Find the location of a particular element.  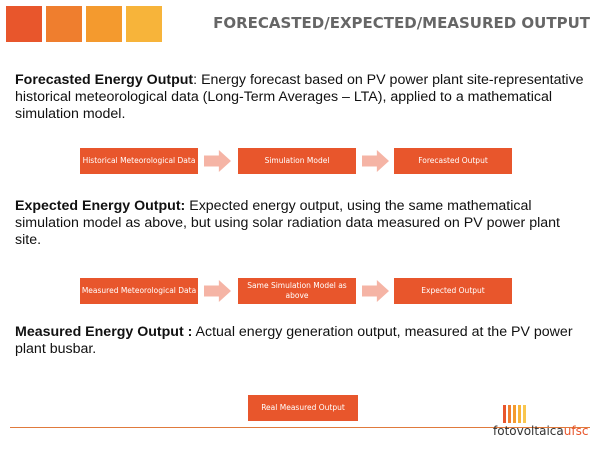

footer-divider is located at coordinates (300, 427).